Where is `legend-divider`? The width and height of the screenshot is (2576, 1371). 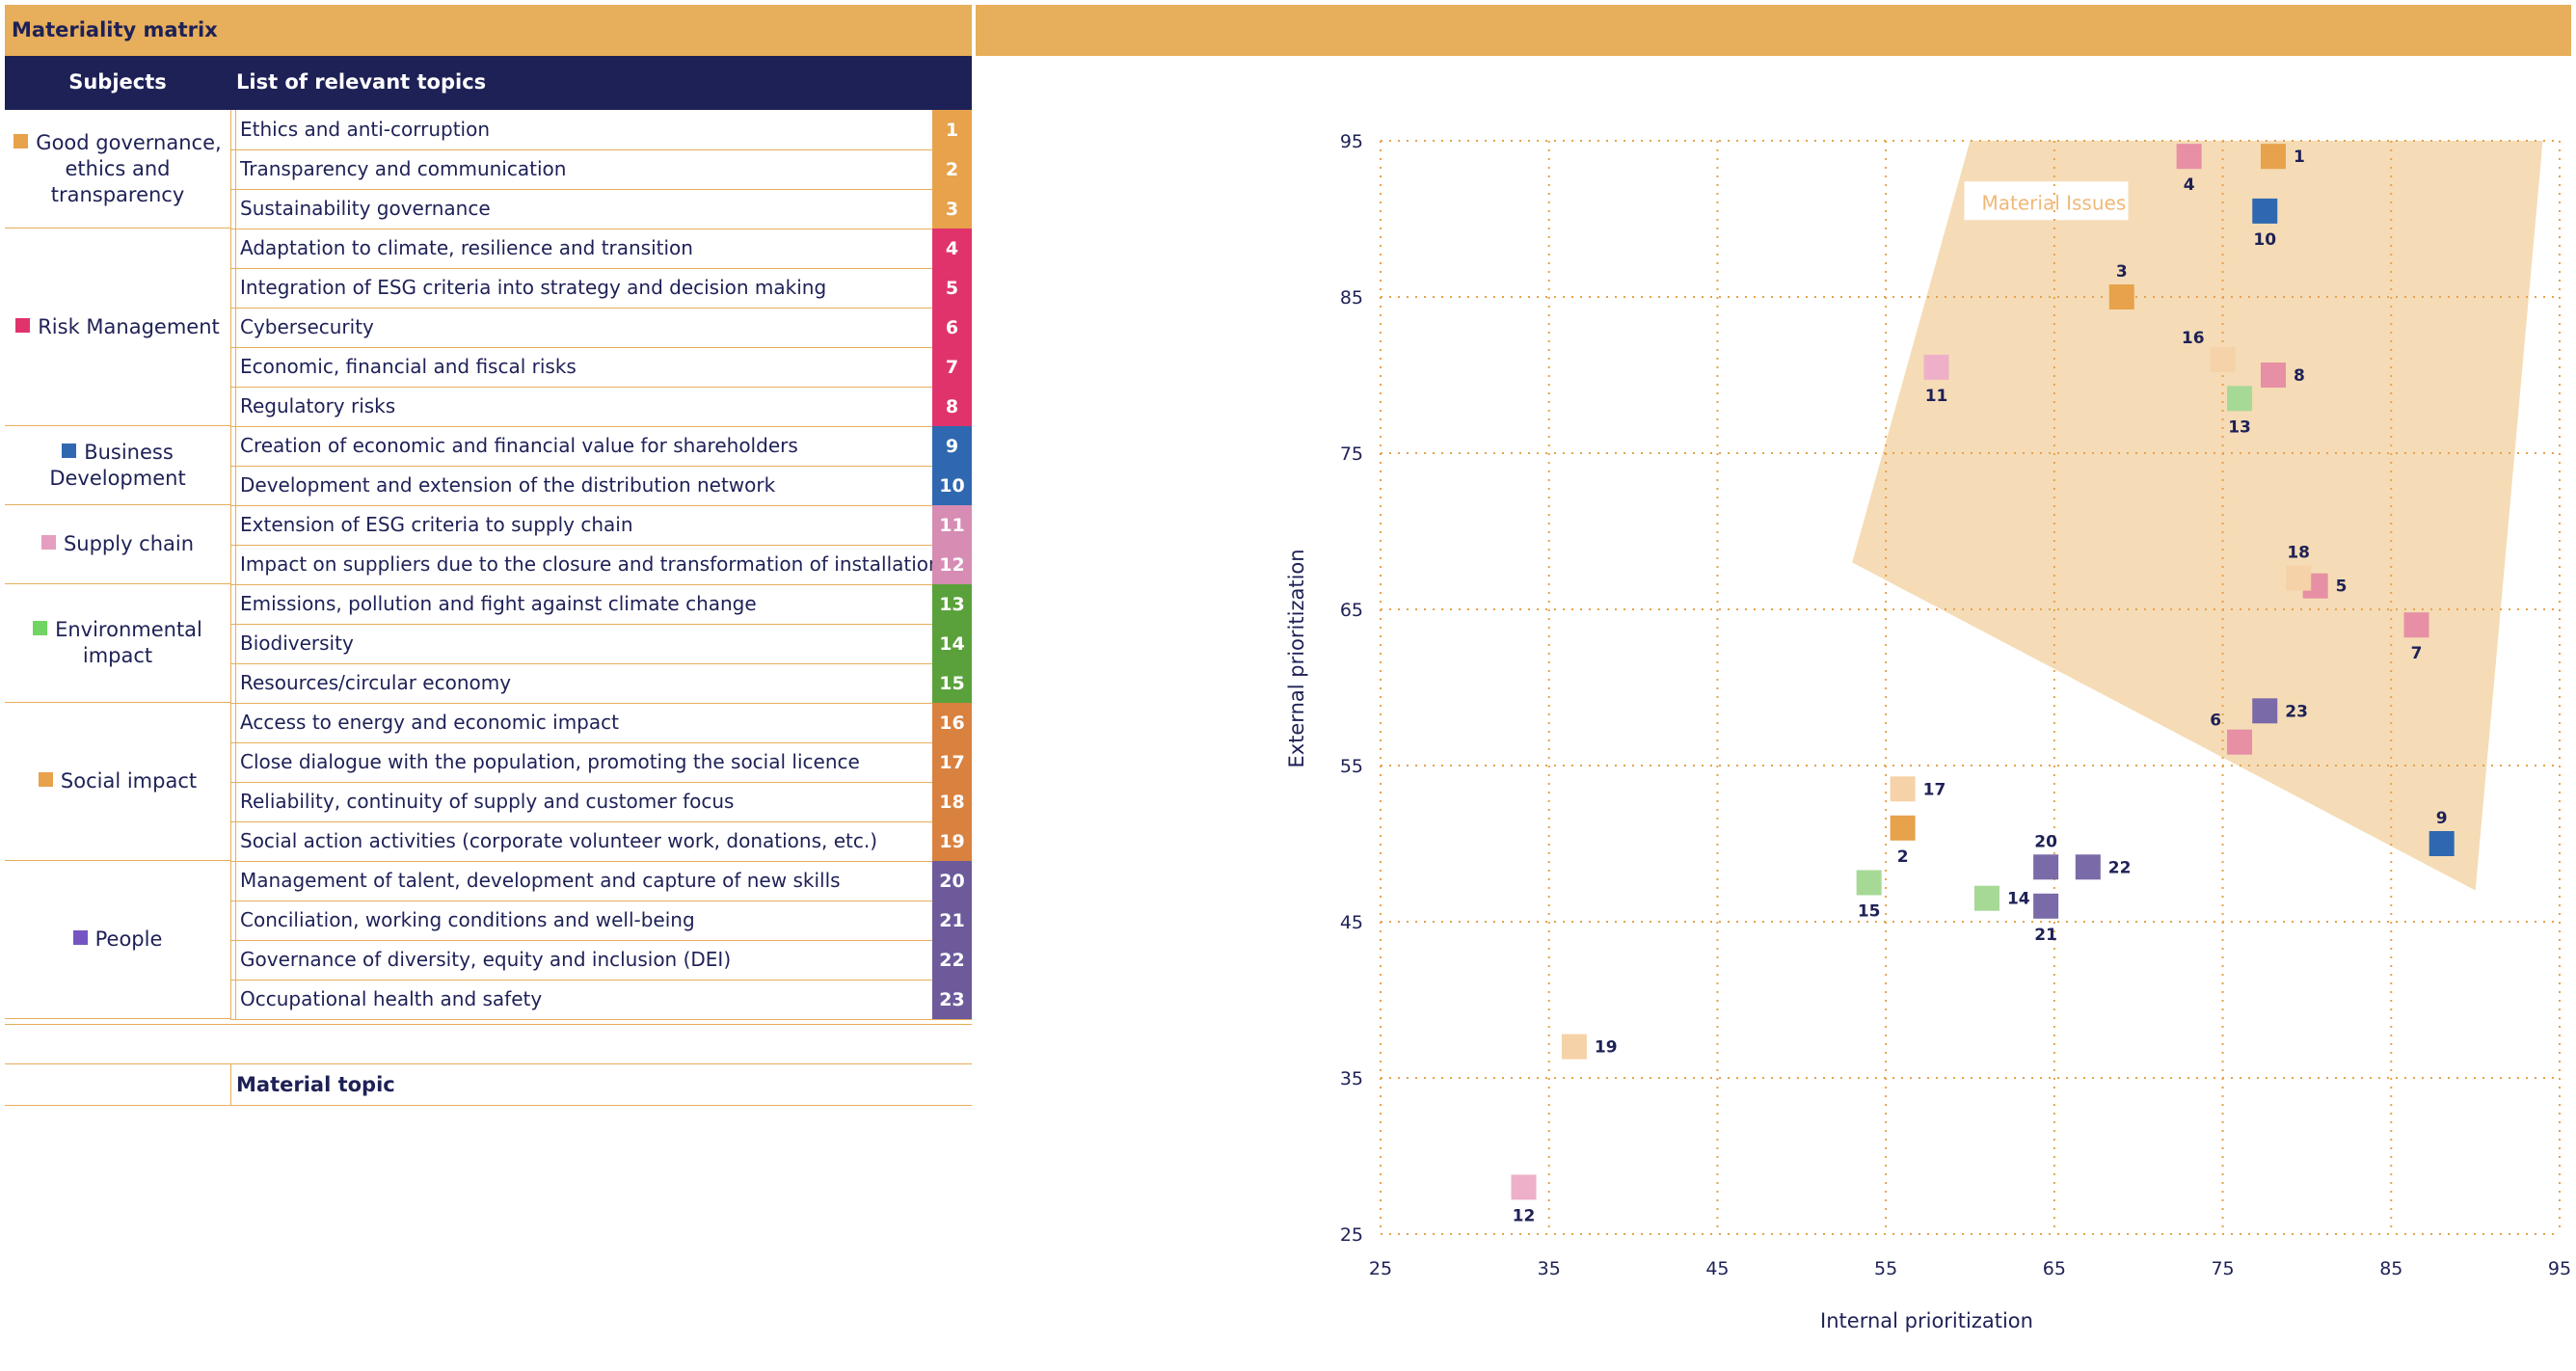
legend-divider is located at coordinates (231, 1084).